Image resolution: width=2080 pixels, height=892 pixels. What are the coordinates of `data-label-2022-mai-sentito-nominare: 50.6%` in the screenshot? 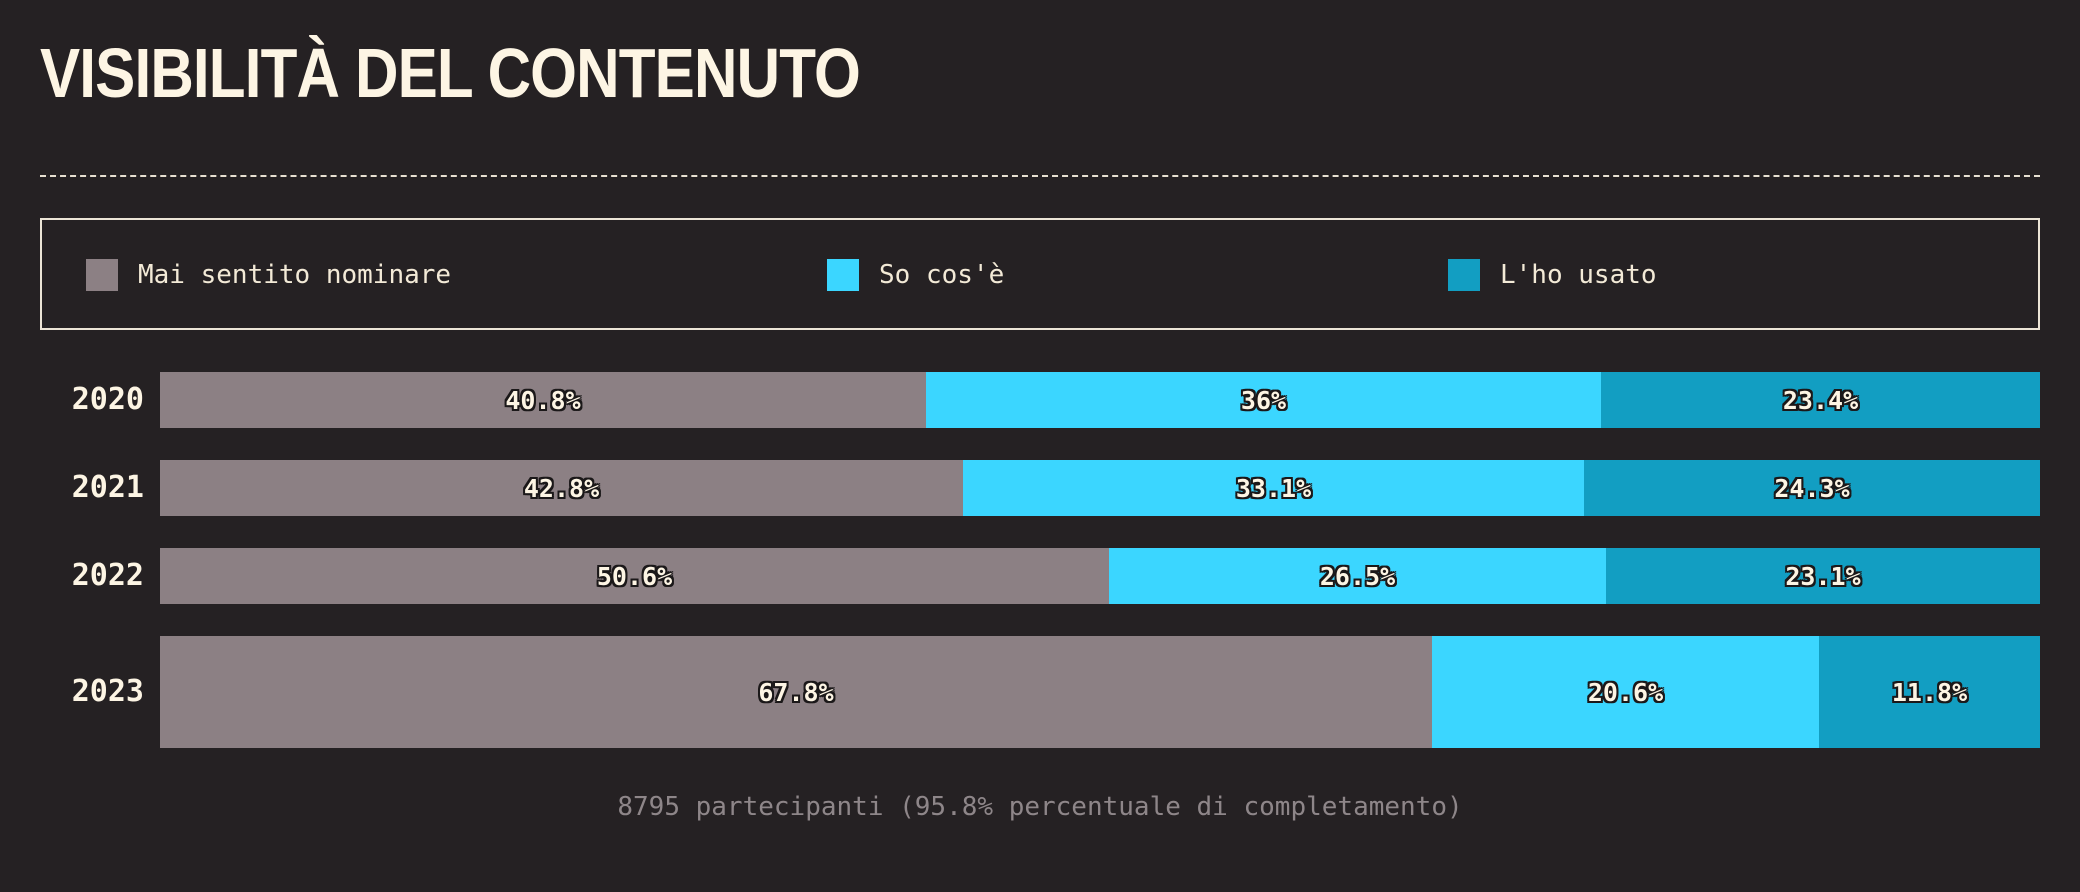 It's located at (634, 576).